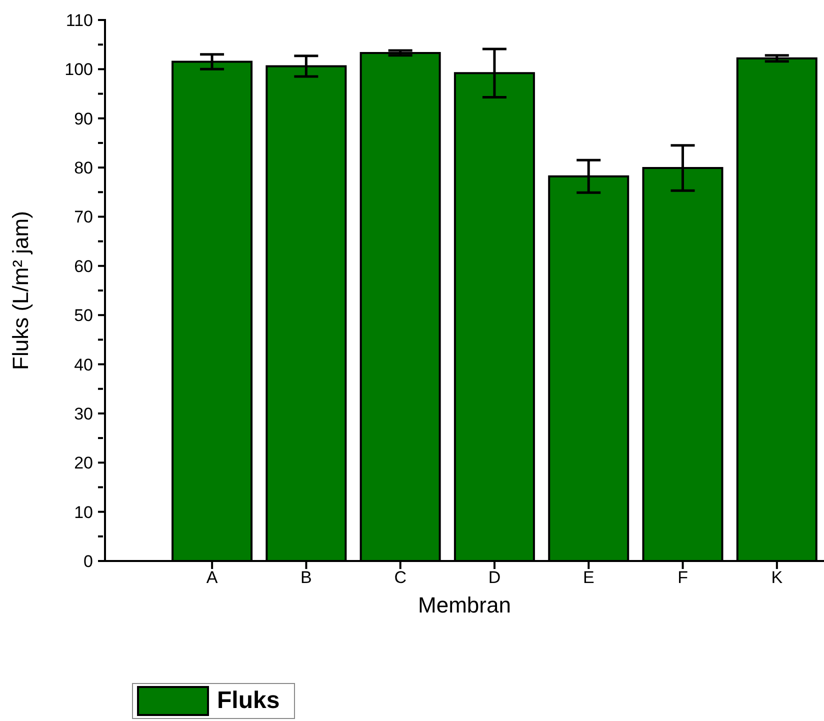 The image size is (824, 721). I want to click on y-tick-label: 50, so click(83, 316).